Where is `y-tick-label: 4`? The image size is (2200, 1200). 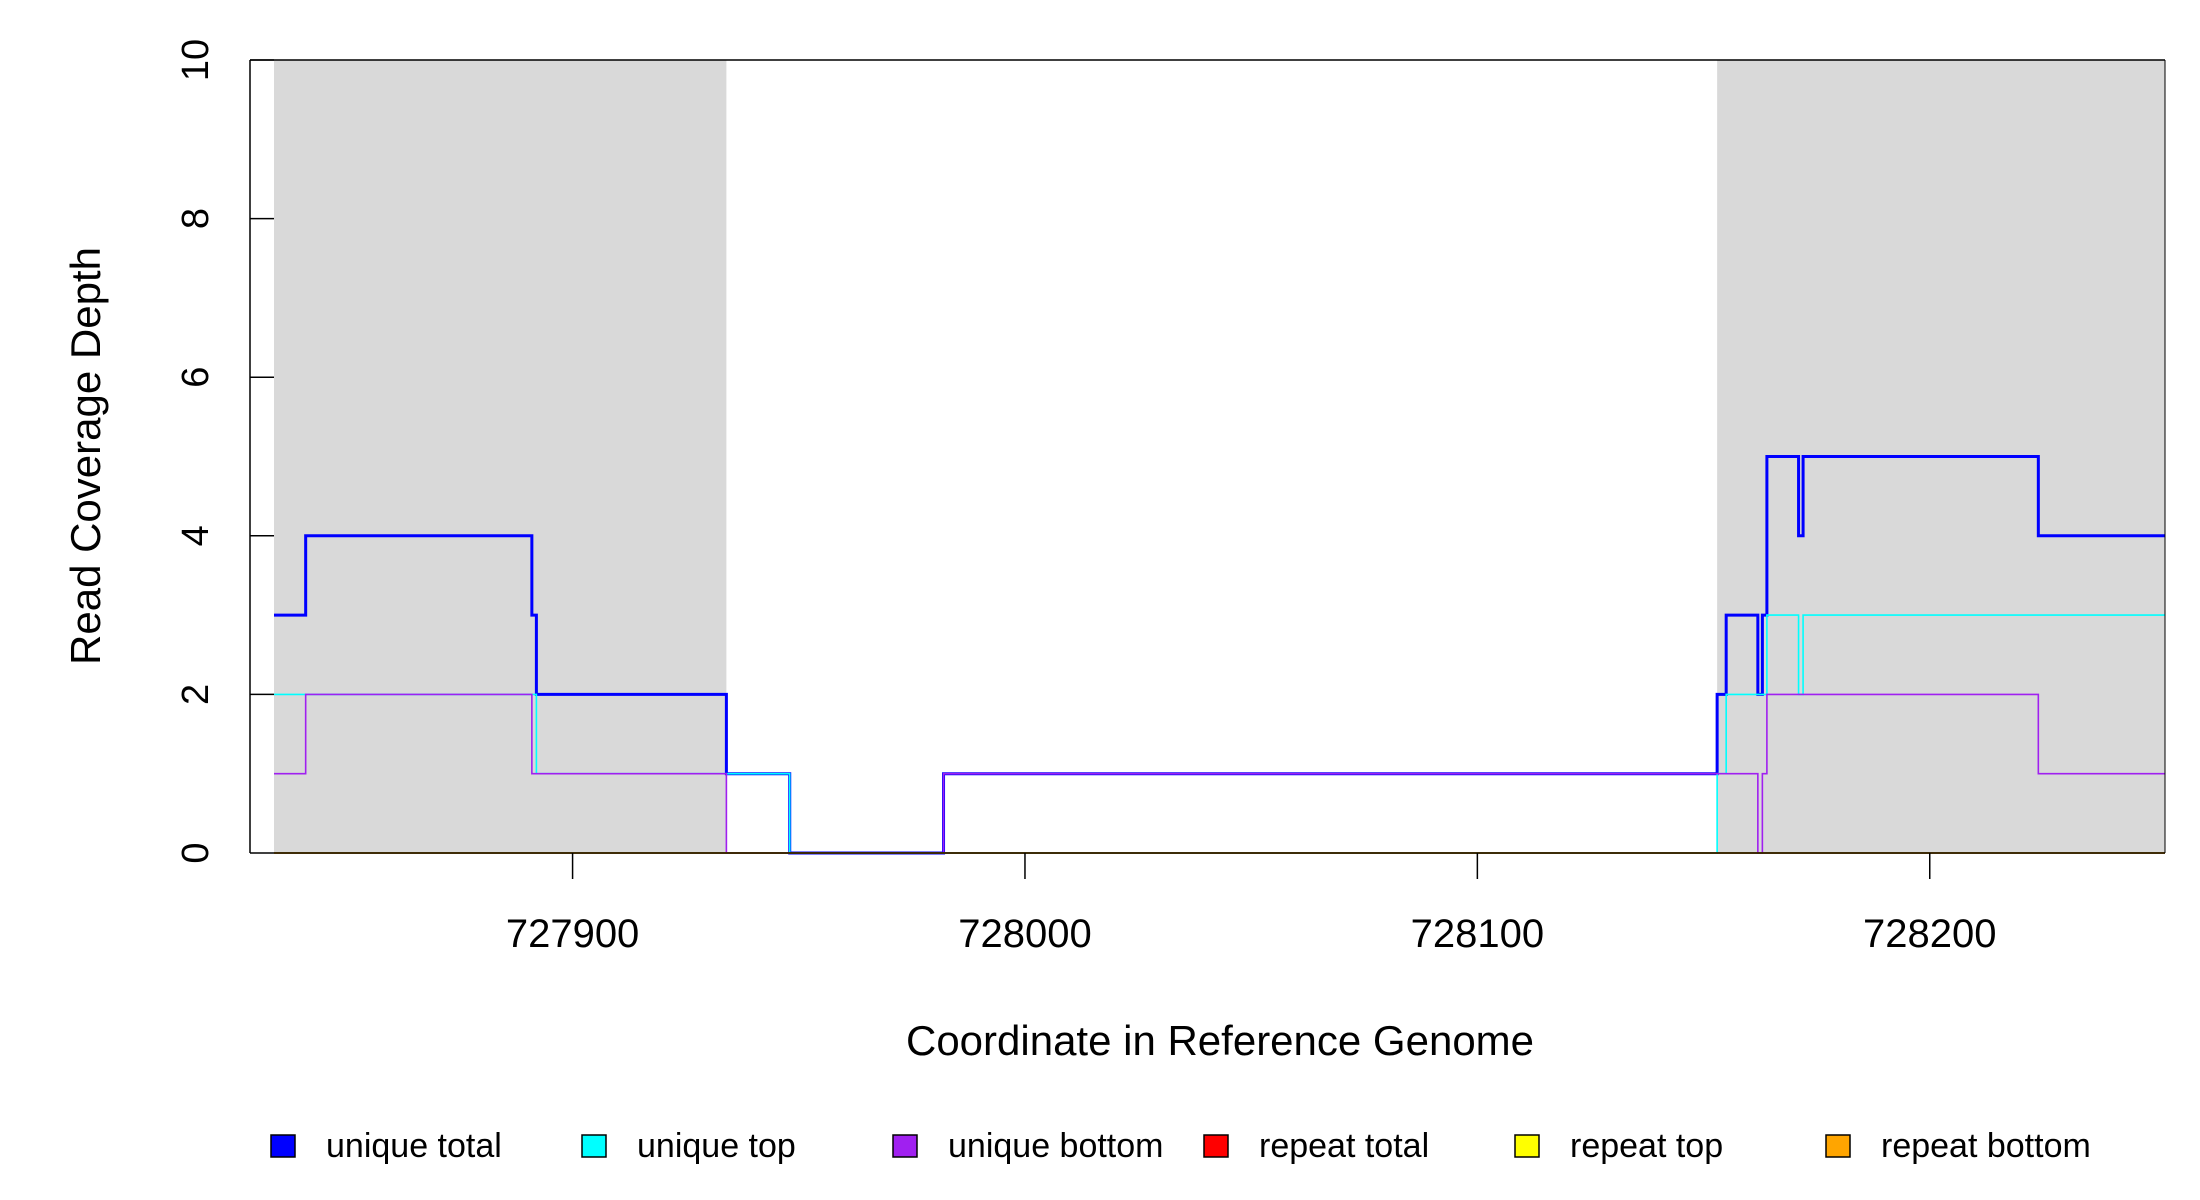 y-tick-label: 4 is located at coordinates (196, 535).